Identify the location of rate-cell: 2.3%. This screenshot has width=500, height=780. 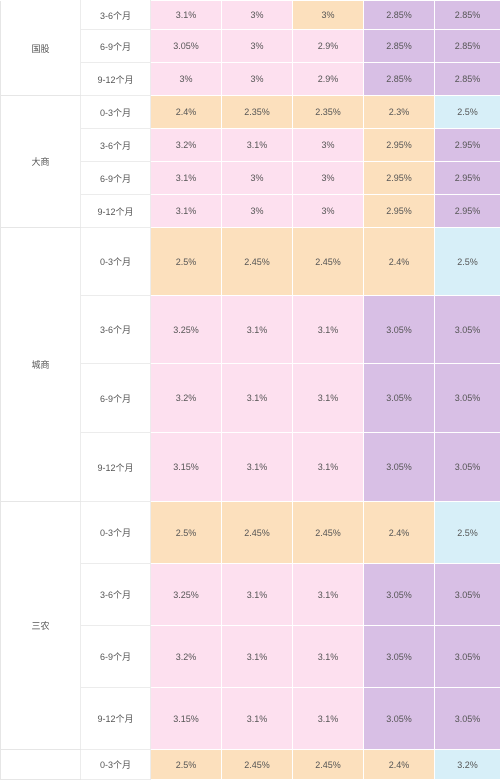
(399, 112).